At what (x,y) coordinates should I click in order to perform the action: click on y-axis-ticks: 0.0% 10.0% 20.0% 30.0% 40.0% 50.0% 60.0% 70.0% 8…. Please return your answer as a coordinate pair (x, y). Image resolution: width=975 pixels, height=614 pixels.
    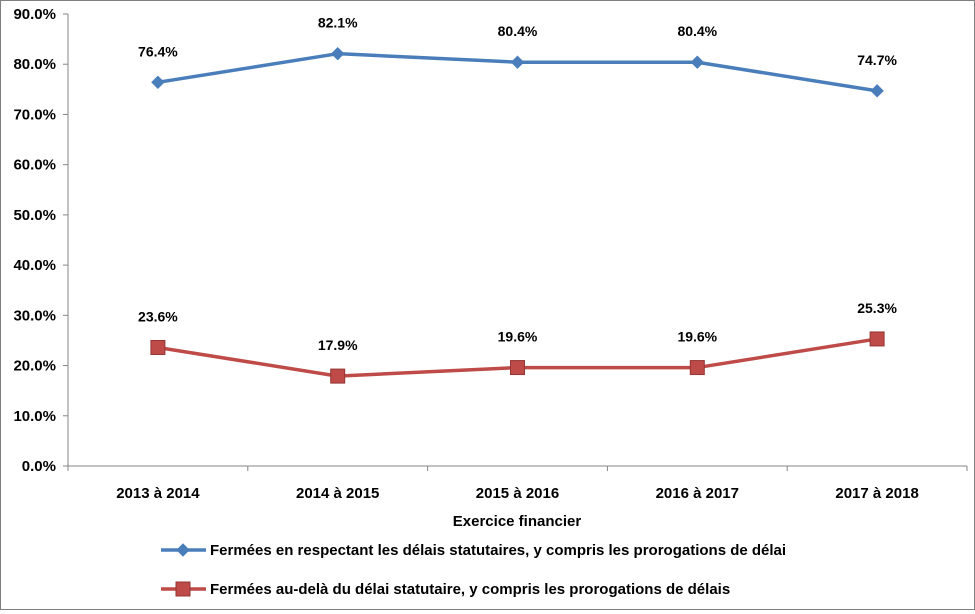
    Looking at the image, I should click on (40, 240).